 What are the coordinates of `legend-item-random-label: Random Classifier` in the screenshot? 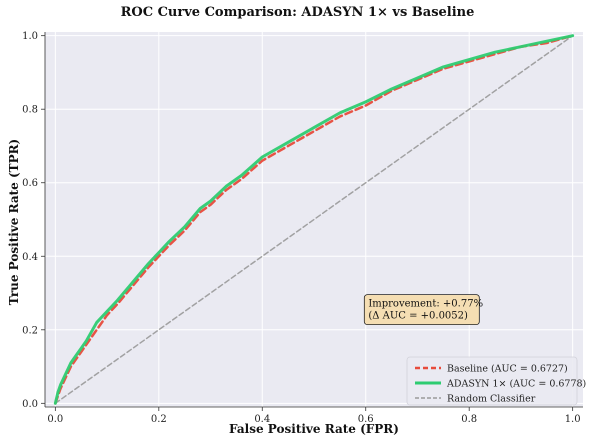 It's located at (491, 399).